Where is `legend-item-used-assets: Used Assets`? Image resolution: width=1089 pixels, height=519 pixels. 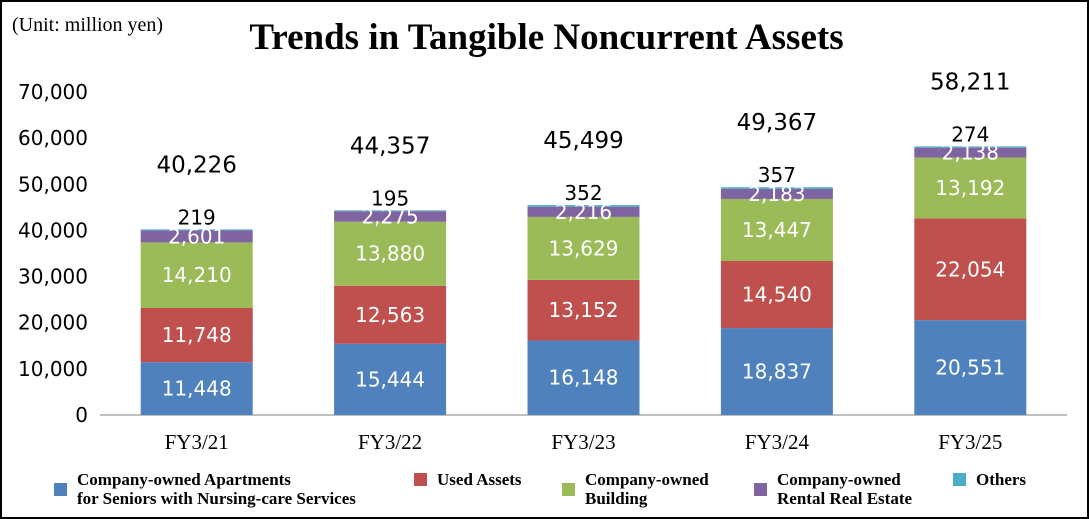 legend-item-used-assets: Used Assets is located at coordinates (468, 479).